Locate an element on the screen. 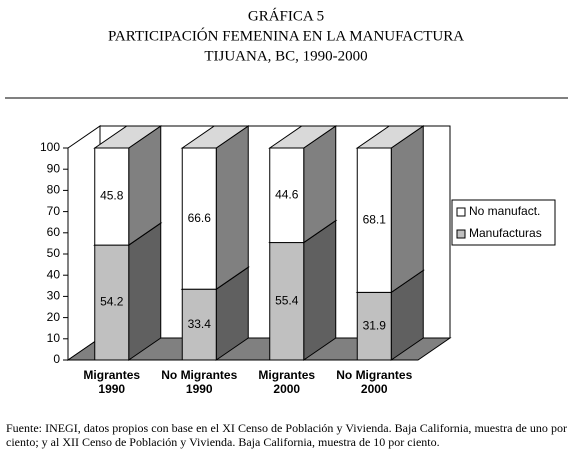 Image resolution: width=573 pixels, height=469 pixels. legend-label: No manufact. is located at coordinates (504, 211).